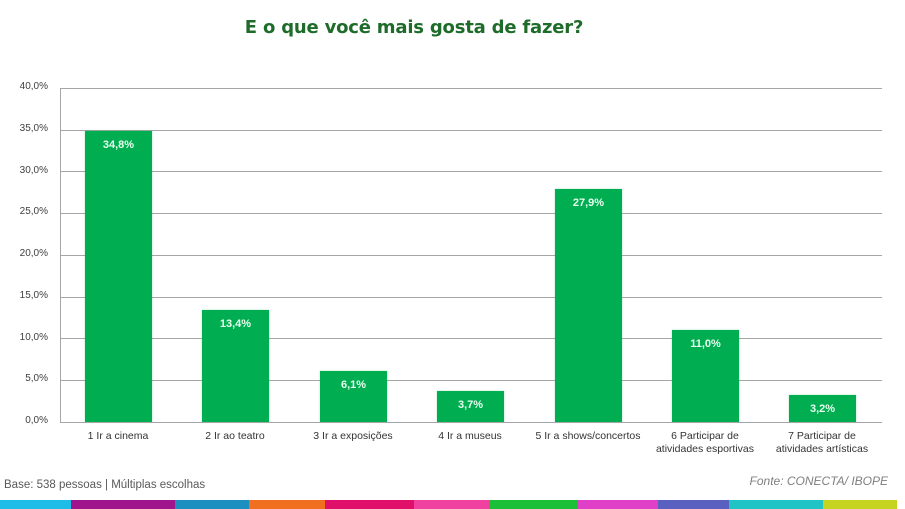 The image size is (905, 509). What do you see at coordinates (471, 422) in the screenshot?
I see `x-axis-line` at bounding box center [471, 422].